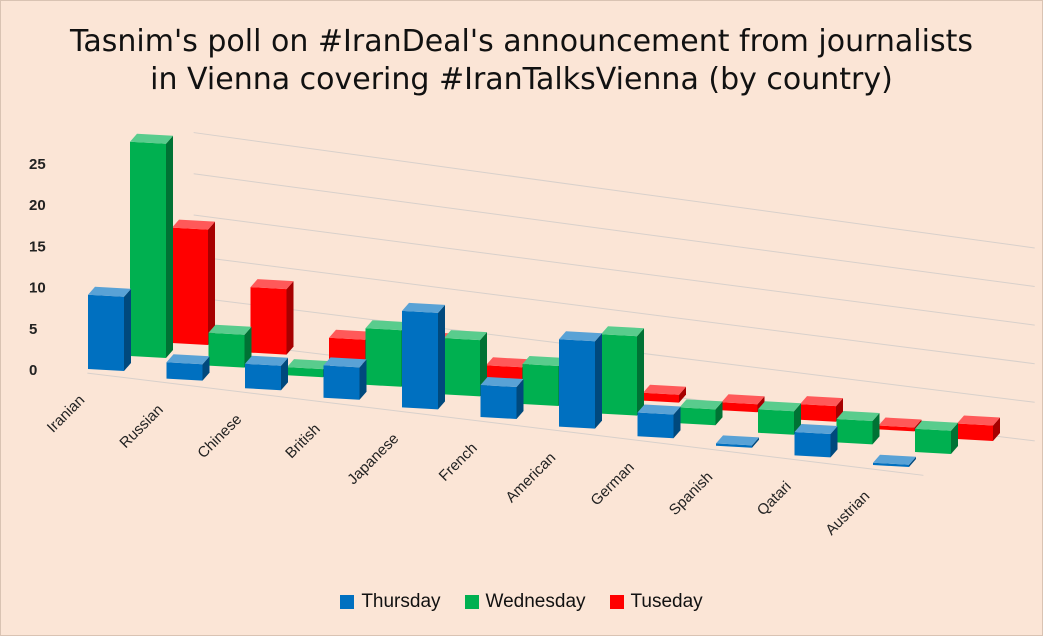  Describe the element at coordinates (37, 246) in the screenshot. I see `y-tick-label: 15` at that location.